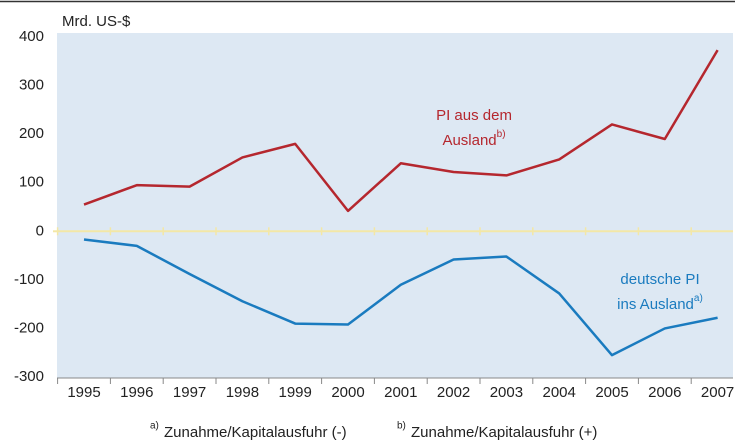 The height and width of the screenshot is (446, 735). What do you see at coordinates (31, 36) in the screenshot?
I see `y-tick-label: 400` at bounding box center [31, 36].